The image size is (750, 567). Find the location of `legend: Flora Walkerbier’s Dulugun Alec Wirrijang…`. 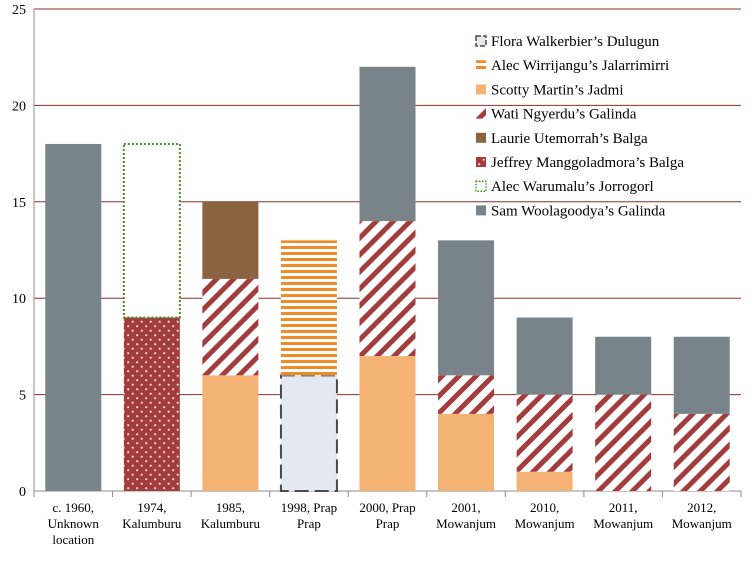

legend: Flora Walkerbier’s Dulugun Alec Wirrijang… is located at coordinates (579, 126).